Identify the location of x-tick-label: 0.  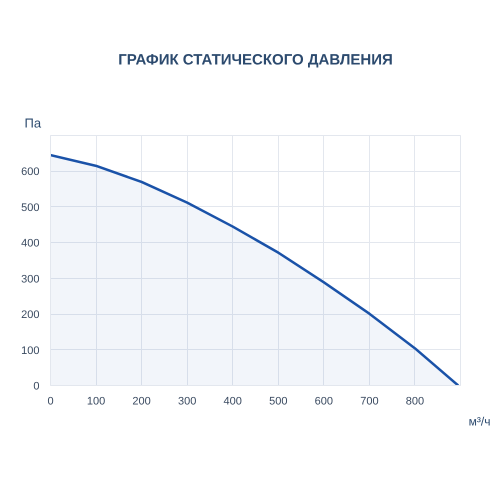
(50, 402).